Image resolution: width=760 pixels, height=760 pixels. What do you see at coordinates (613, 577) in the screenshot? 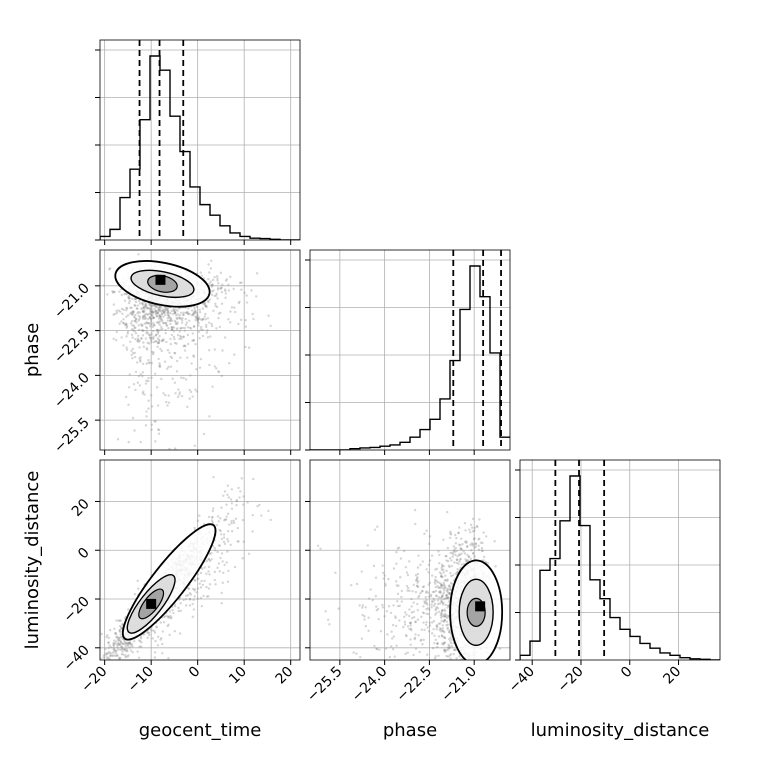
I see `panel-luminosity_distance-hist: −40 −20 0 20` at bounding box center [613, 577].